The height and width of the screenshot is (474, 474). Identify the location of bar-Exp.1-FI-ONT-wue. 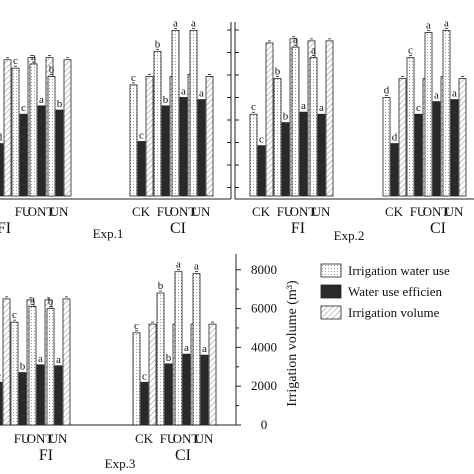
(41, 151).